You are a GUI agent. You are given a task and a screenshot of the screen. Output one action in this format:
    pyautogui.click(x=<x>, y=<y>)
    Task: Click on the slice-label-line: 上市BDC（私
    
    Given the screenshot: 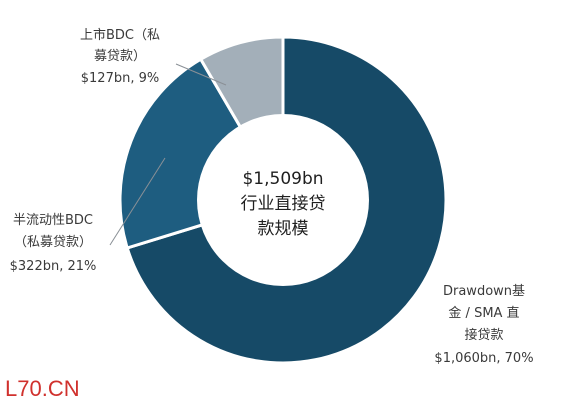 What is the action you would take?
    pyautogui.click(x=120, y=35)
    